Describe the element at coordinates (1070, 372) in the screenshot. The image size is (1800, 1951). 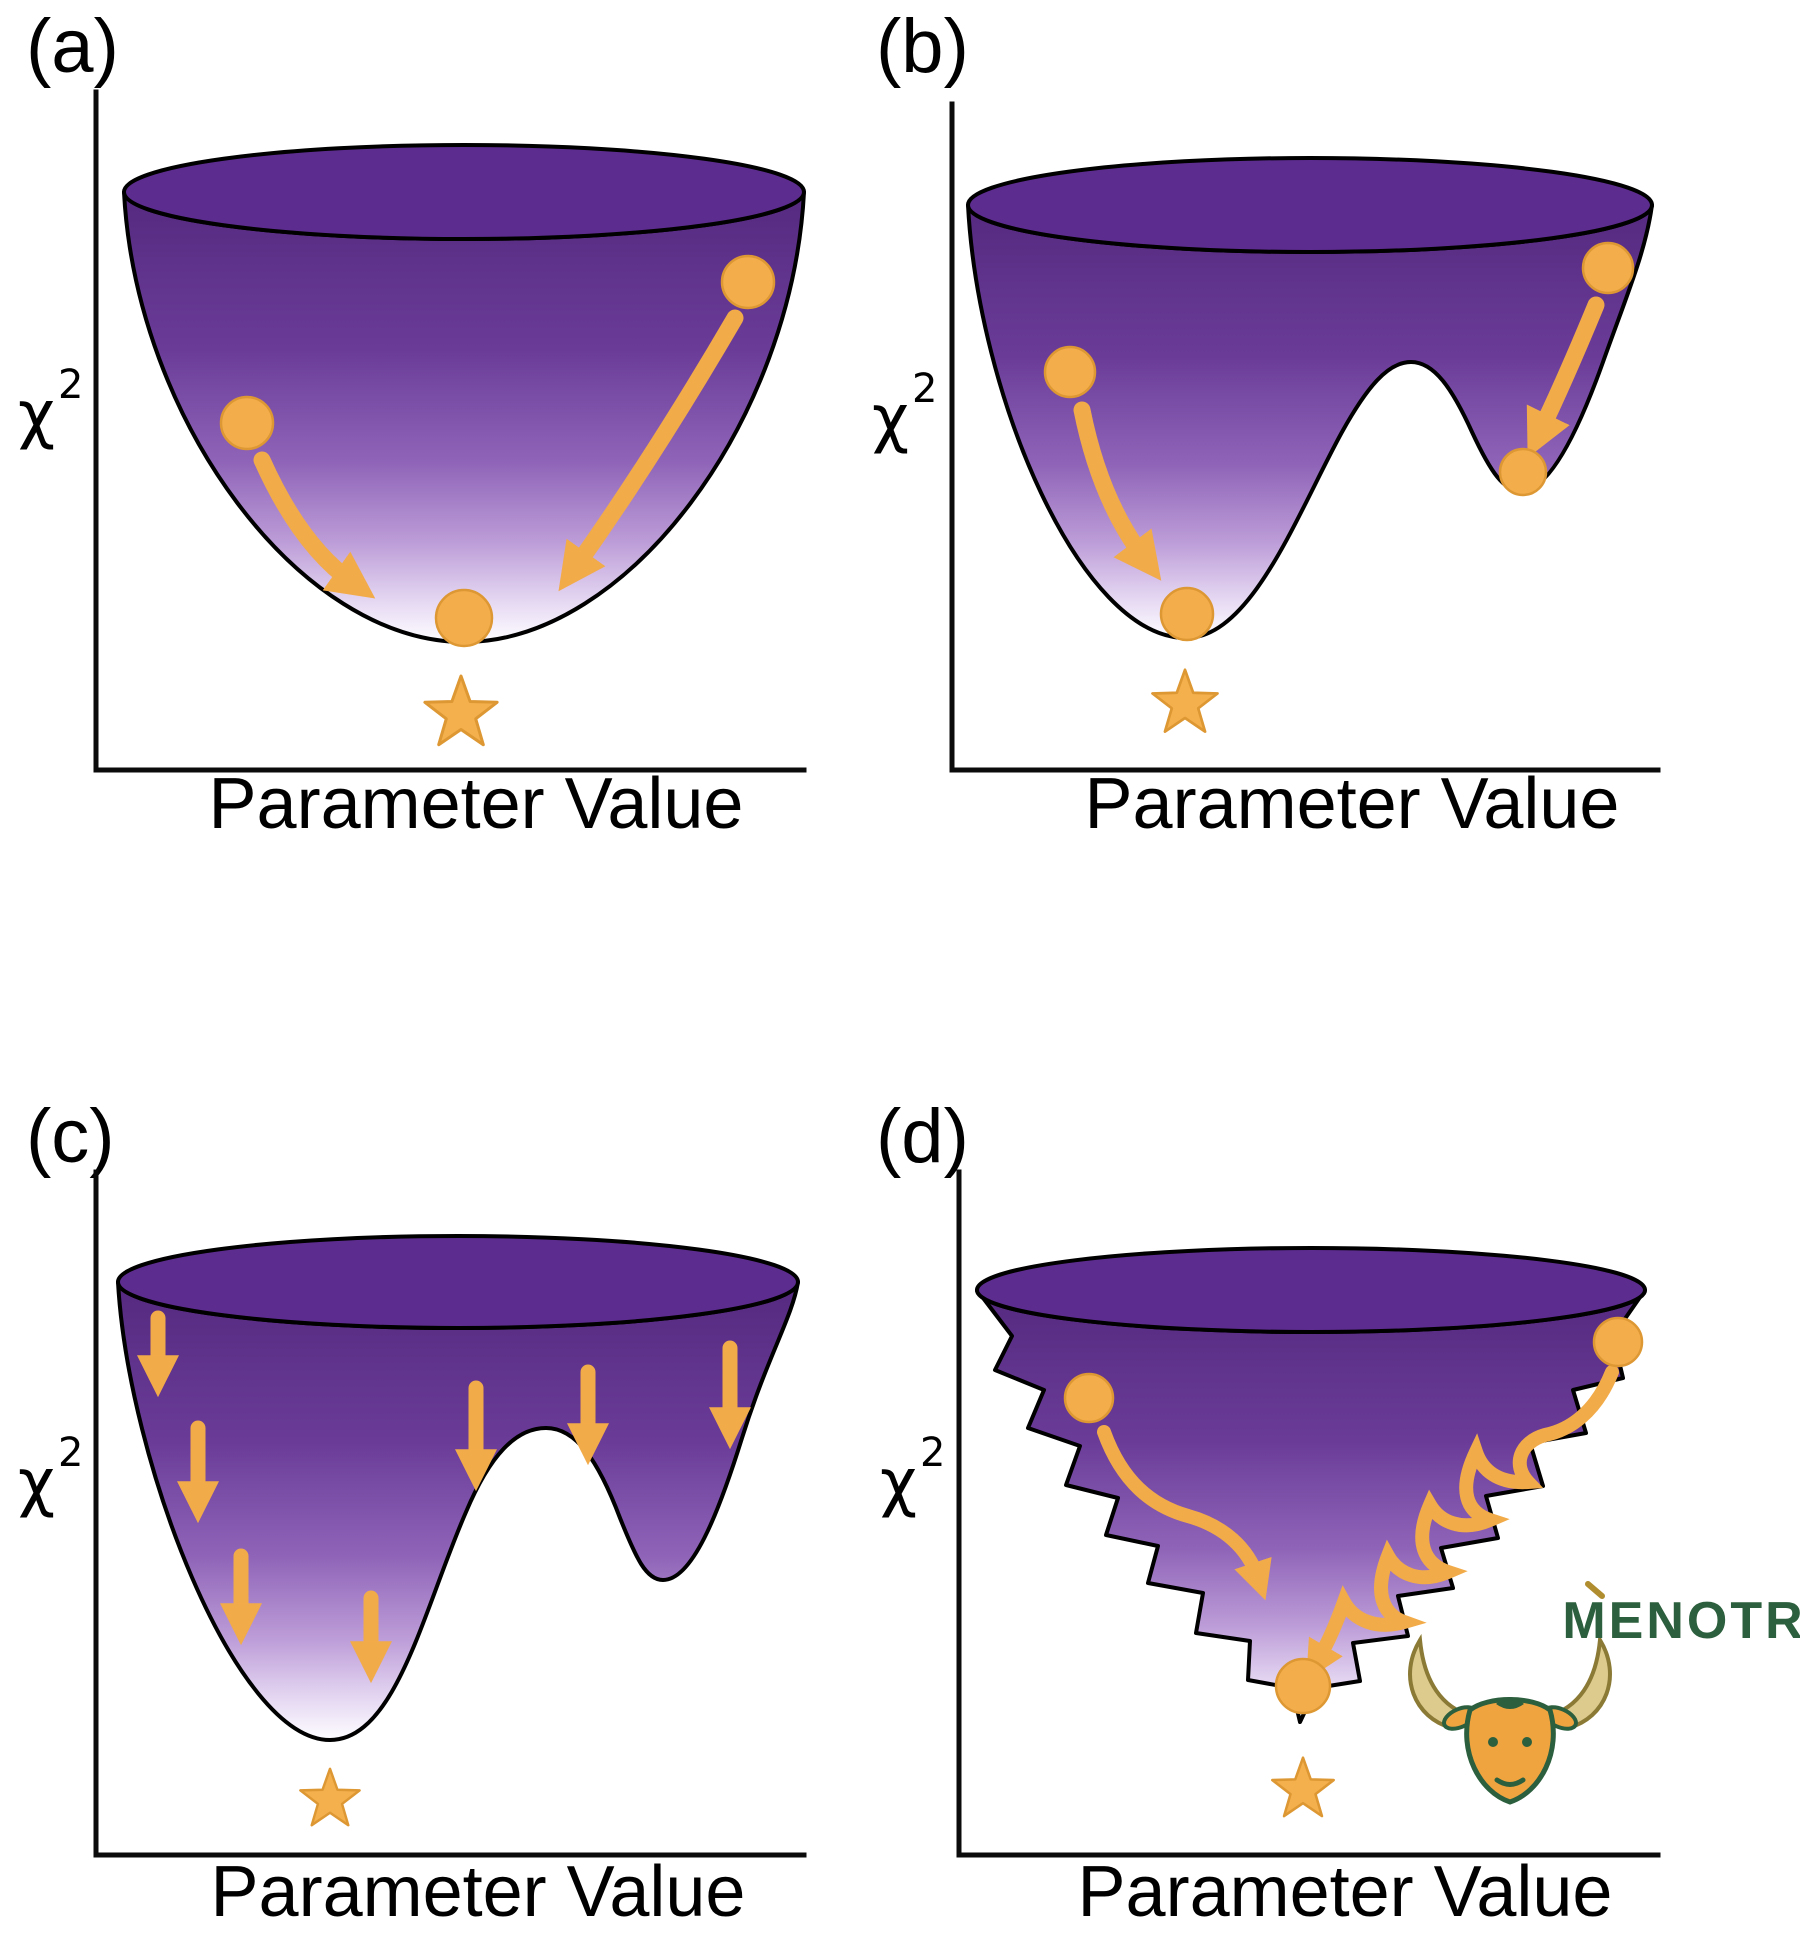
I see `parameter-ball-b-left` at that location.